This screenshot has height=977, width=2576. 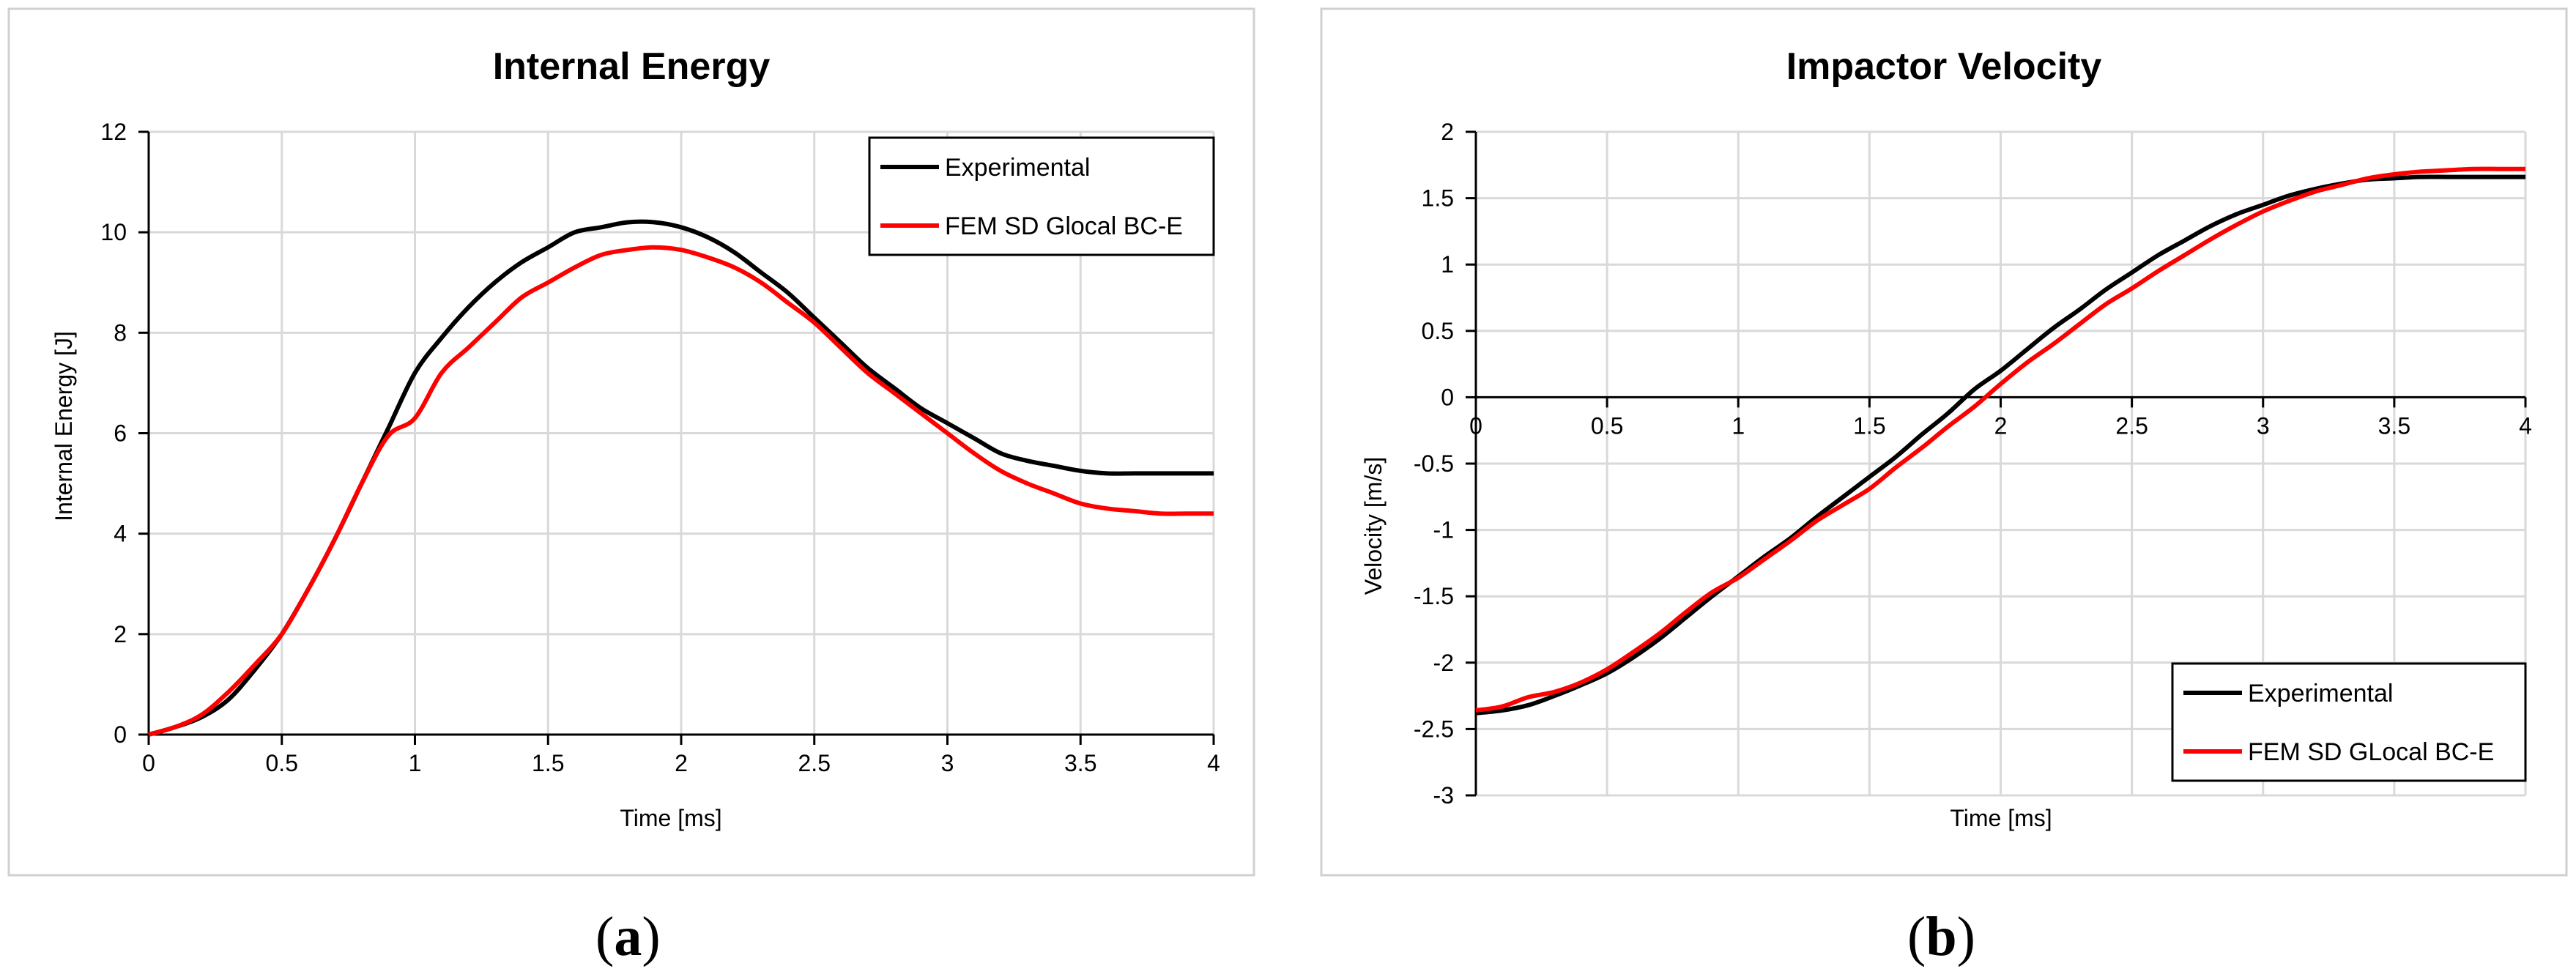 I want to click on legend: Experimental FEM SD GLocal BC-E, so click(x=2349, y=722).